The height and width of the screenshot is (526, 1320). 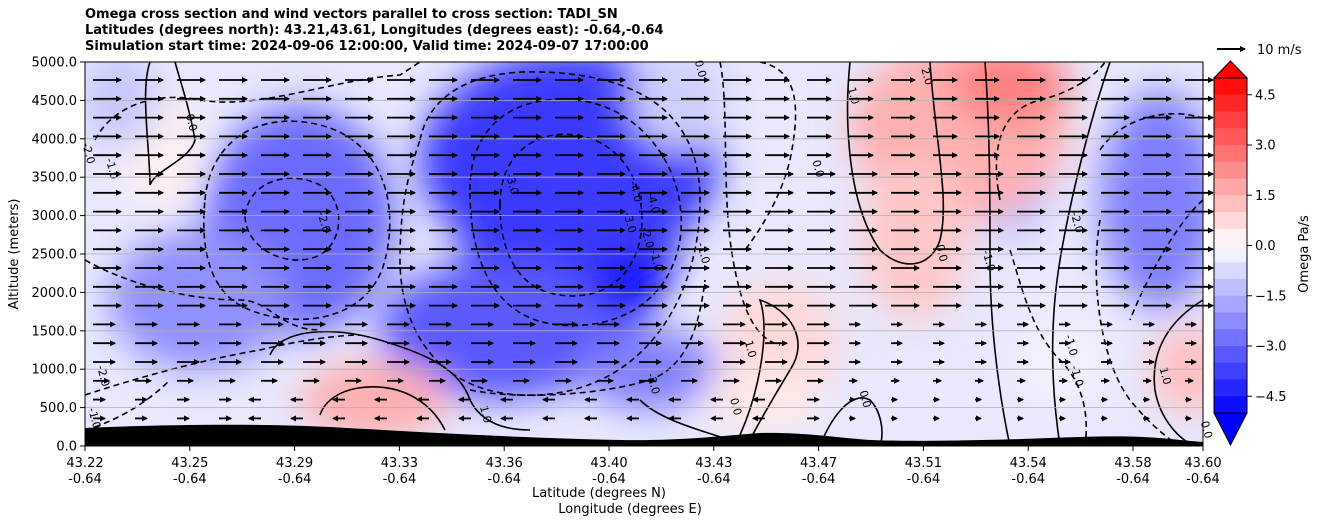 I want to click on contour-label: -3.0, so click(x=512, y=184).